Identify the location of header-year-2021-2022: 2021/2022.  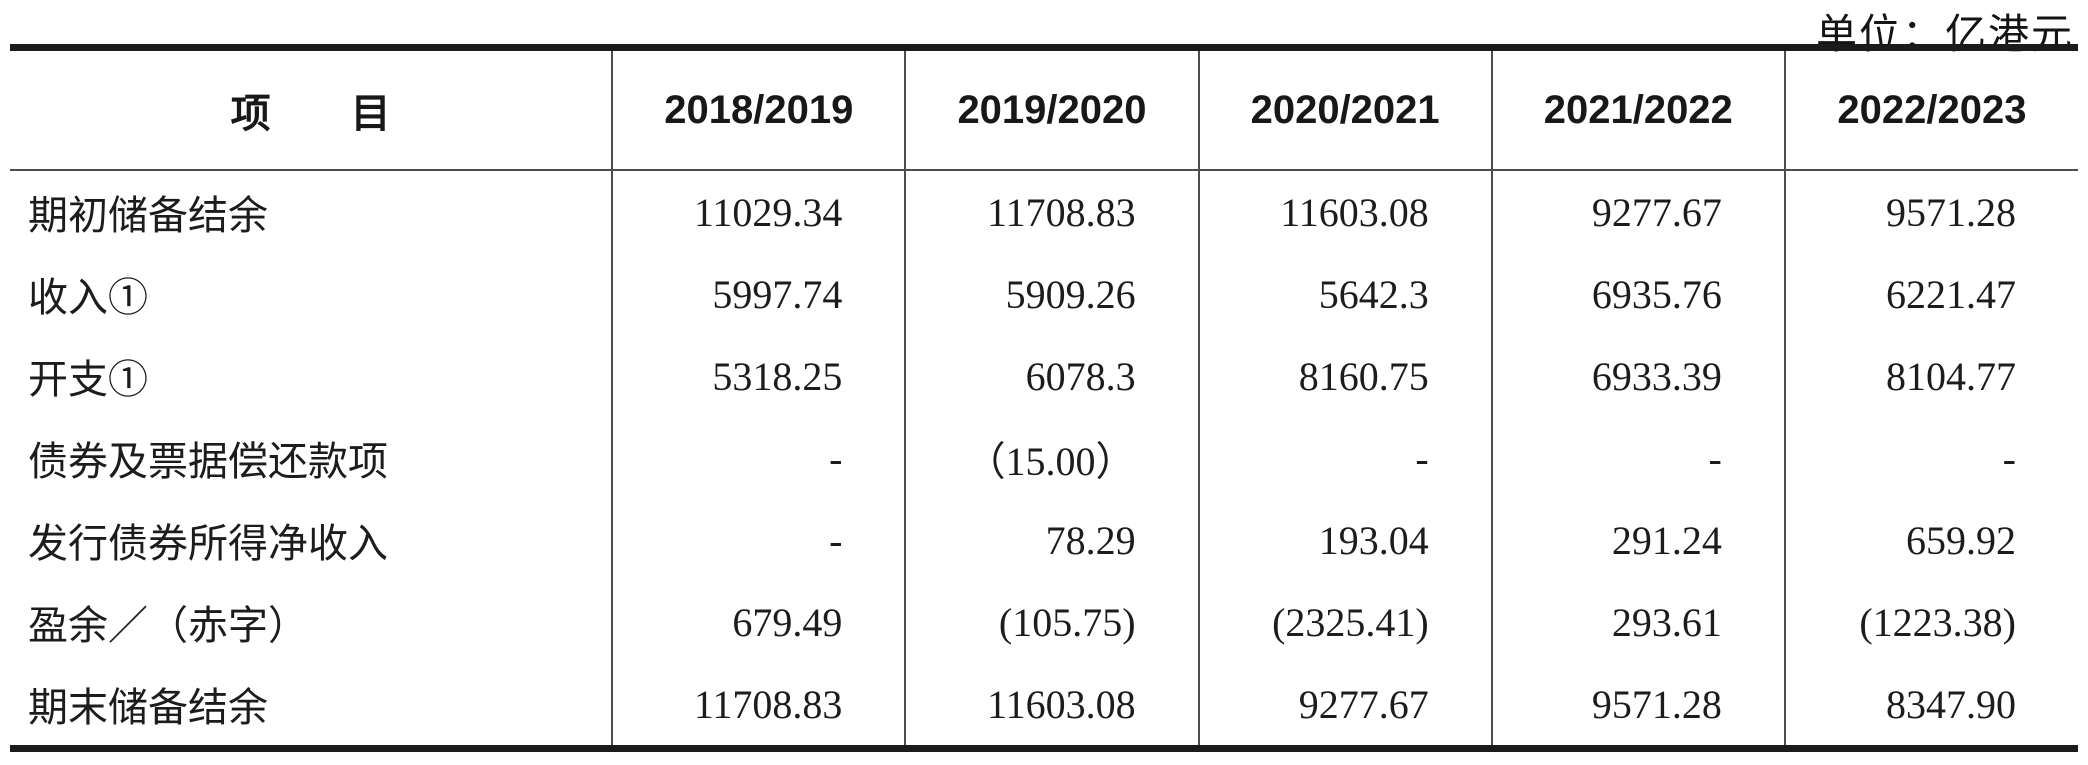
(1637, 109).